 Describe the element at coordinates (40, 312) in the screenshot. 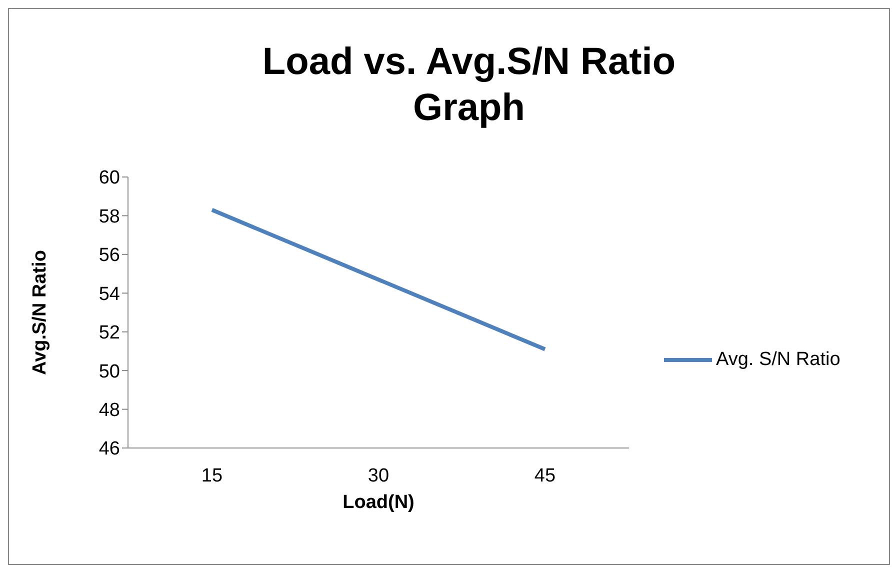

I see `y-axis-title: Avg.S/N Ratio` at that location.